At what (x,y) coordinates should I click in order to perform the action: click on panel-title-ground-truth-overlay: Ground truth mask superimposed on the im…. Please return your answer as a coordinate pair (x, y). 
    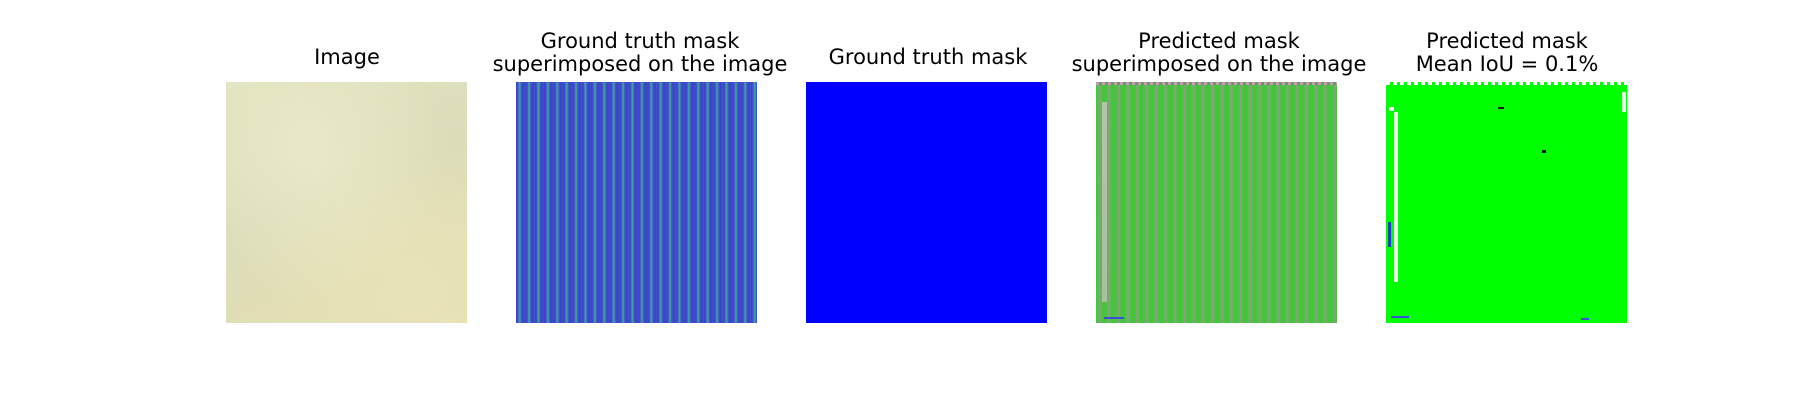
    Looking at the image, I should click on (640, 53).